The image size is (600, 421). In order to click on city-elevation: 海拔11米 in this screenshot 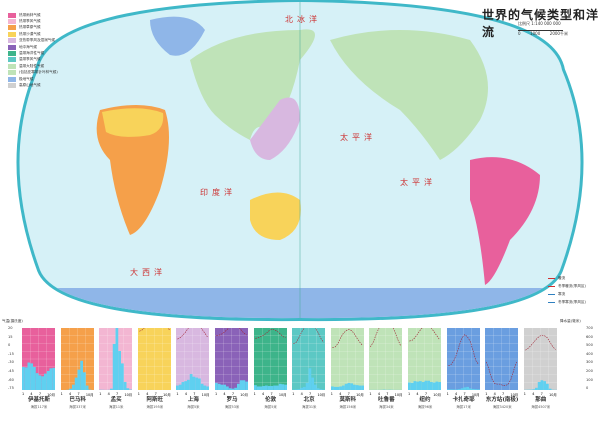, I will do `click(116, 407)`.